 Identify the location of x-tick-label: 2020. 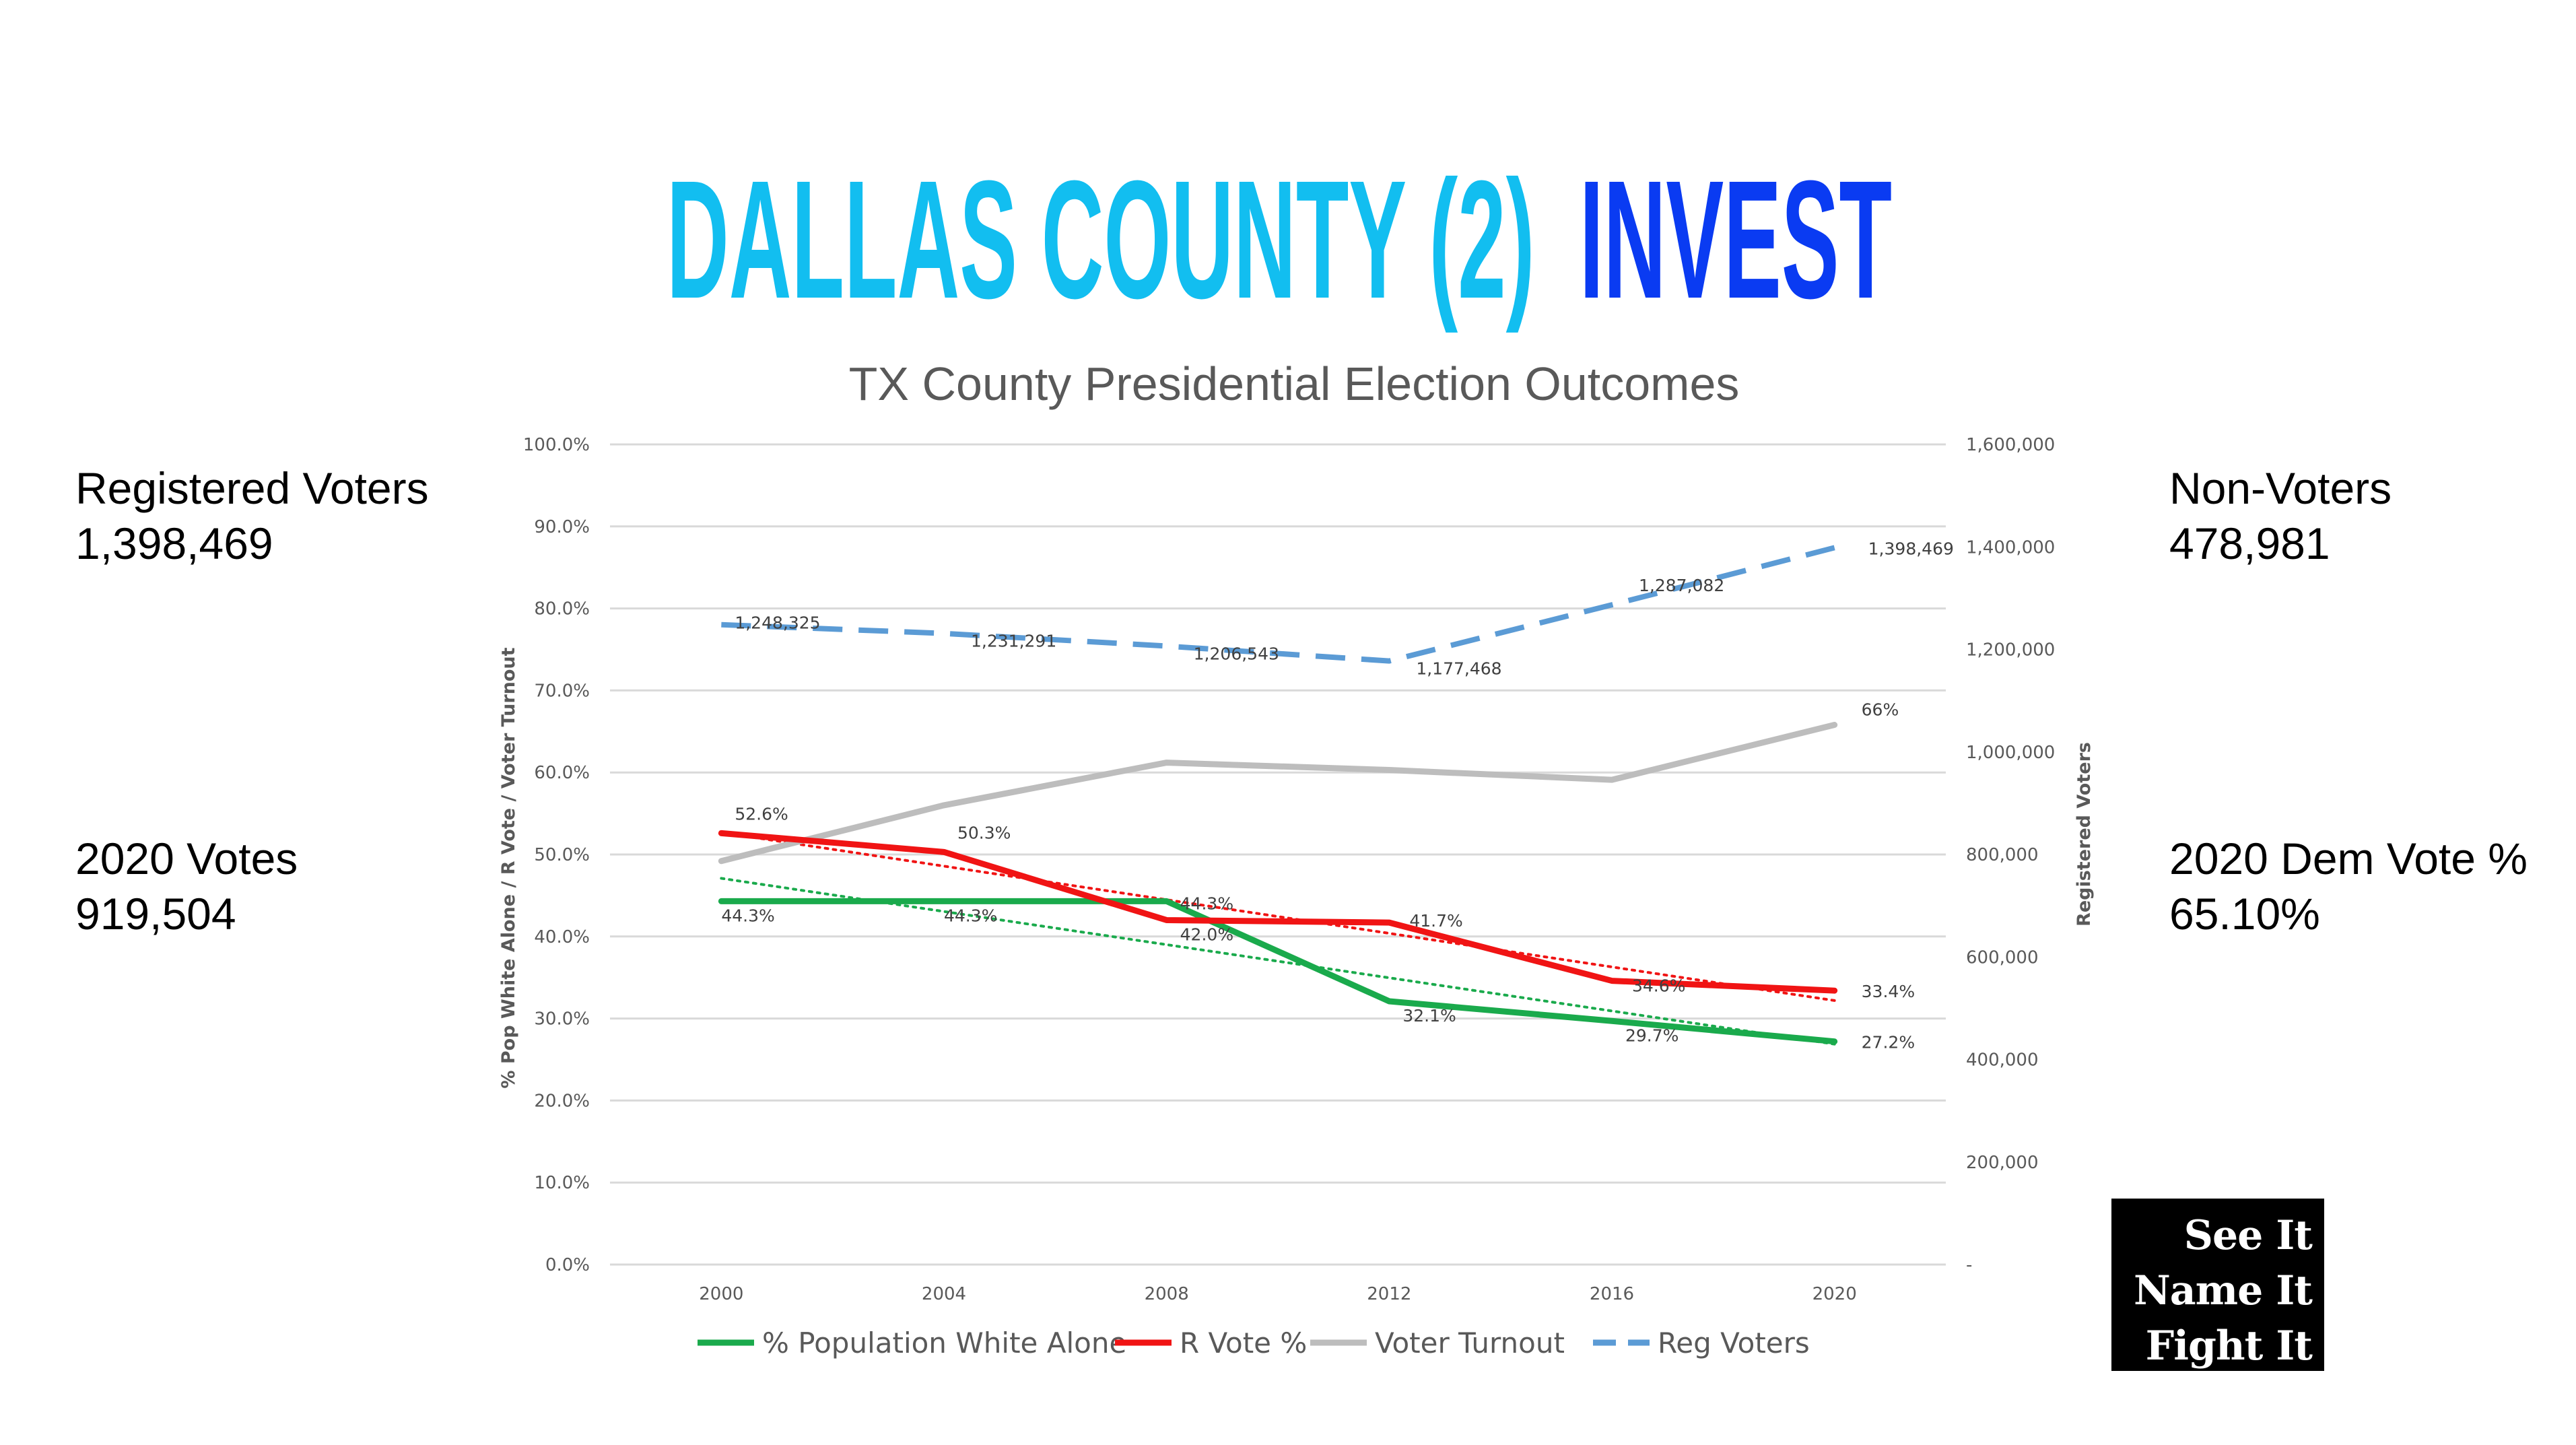
(1834, 1294).